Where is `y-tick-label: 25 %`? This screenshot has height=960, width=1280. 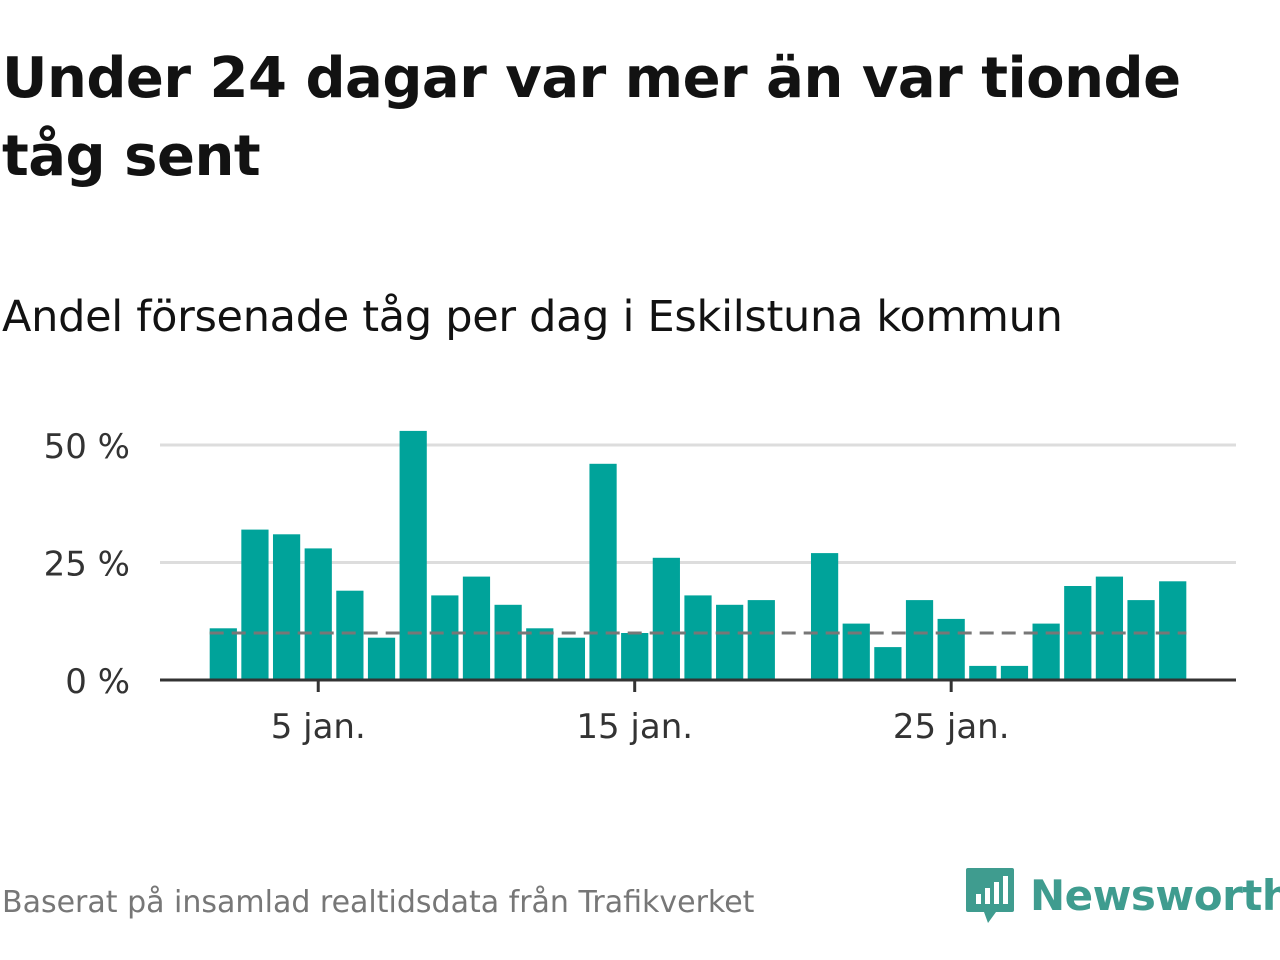 y-tick-label: 25 % is located at coordinates (87, 565).